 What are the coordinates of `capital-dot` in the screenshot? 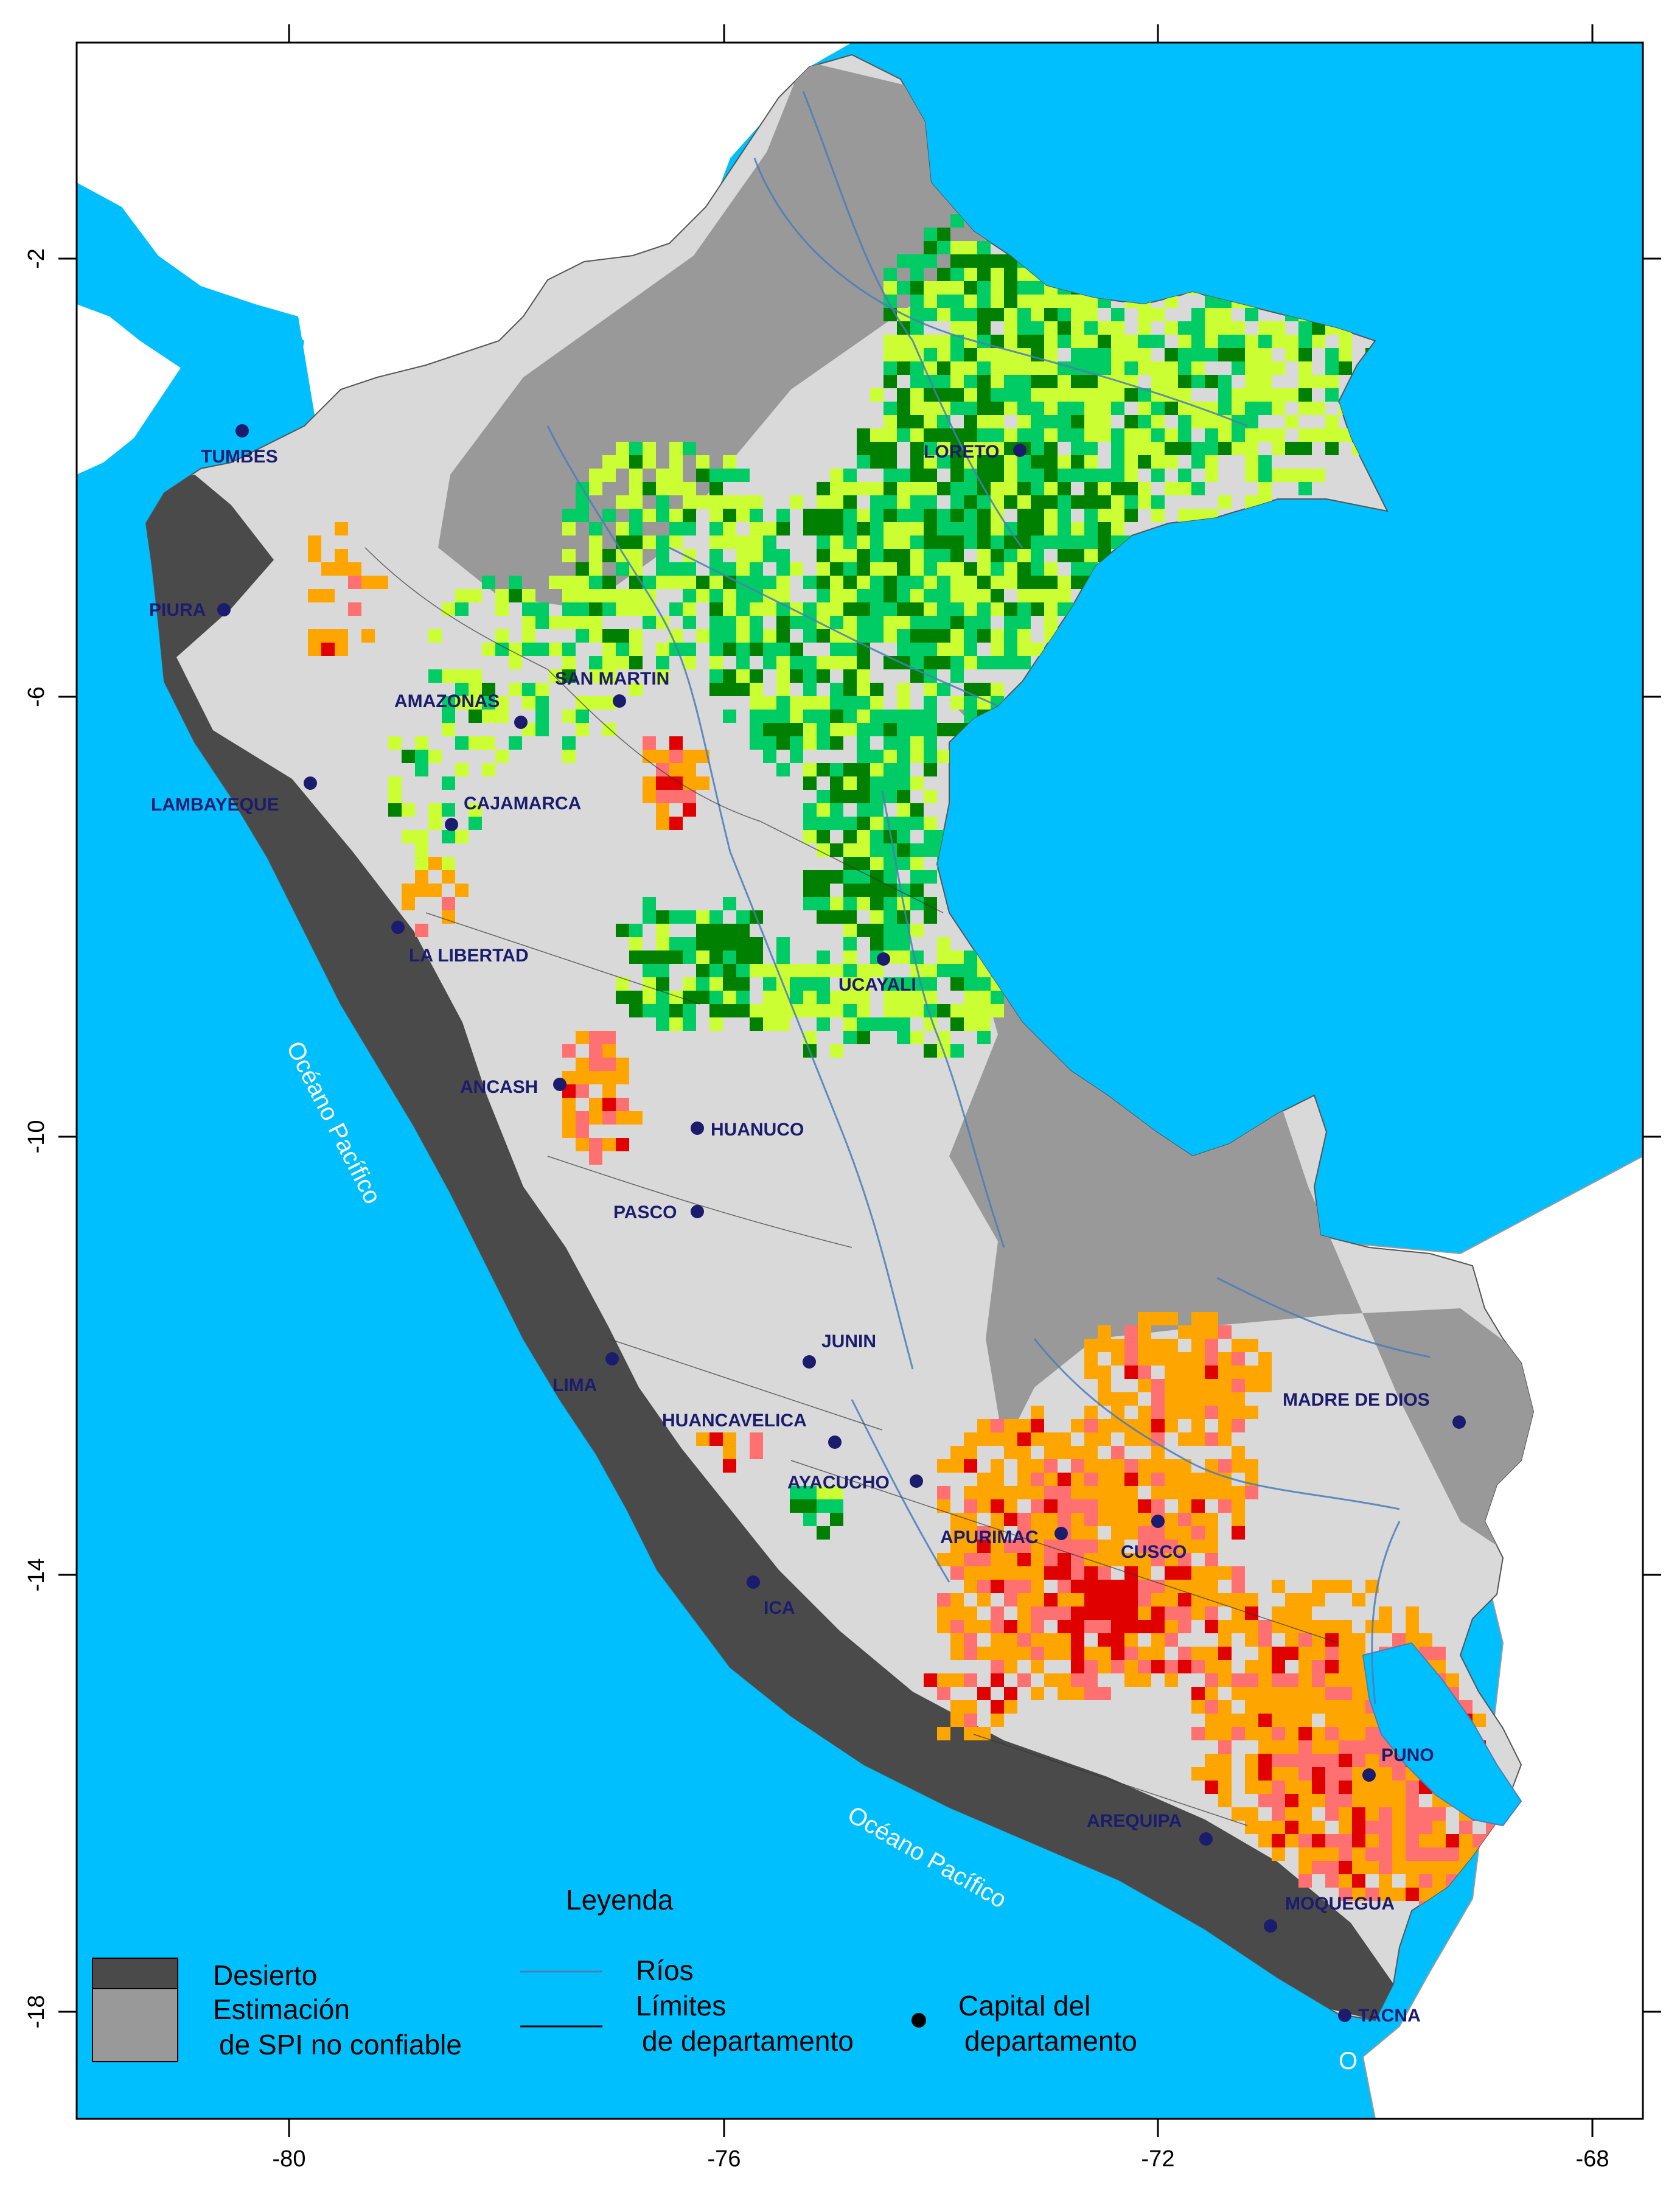 It's located at (1344, 2015).